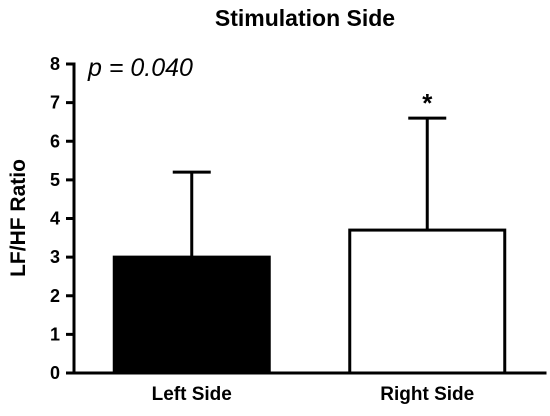  Describe the element at coordinates (55, 180) in the screenshot. I see `y-tick-label: 5` at that location.